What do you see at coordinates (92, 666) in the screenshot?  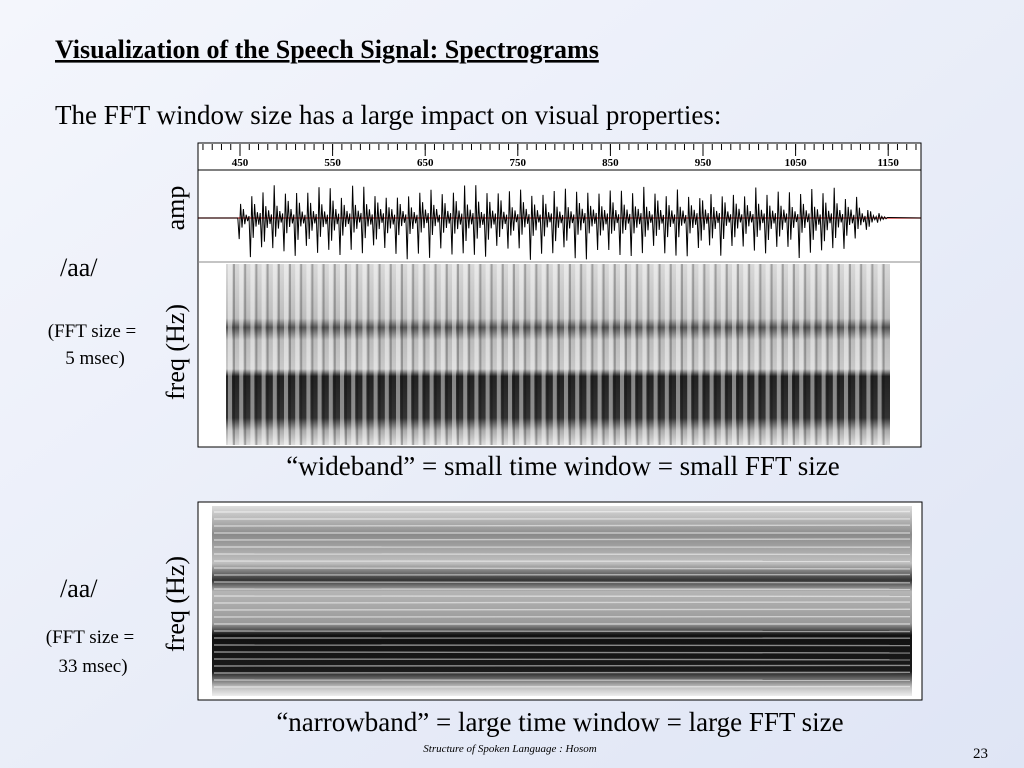 I see `fft-note: 33 msec)` at bounding box center [92, 666].